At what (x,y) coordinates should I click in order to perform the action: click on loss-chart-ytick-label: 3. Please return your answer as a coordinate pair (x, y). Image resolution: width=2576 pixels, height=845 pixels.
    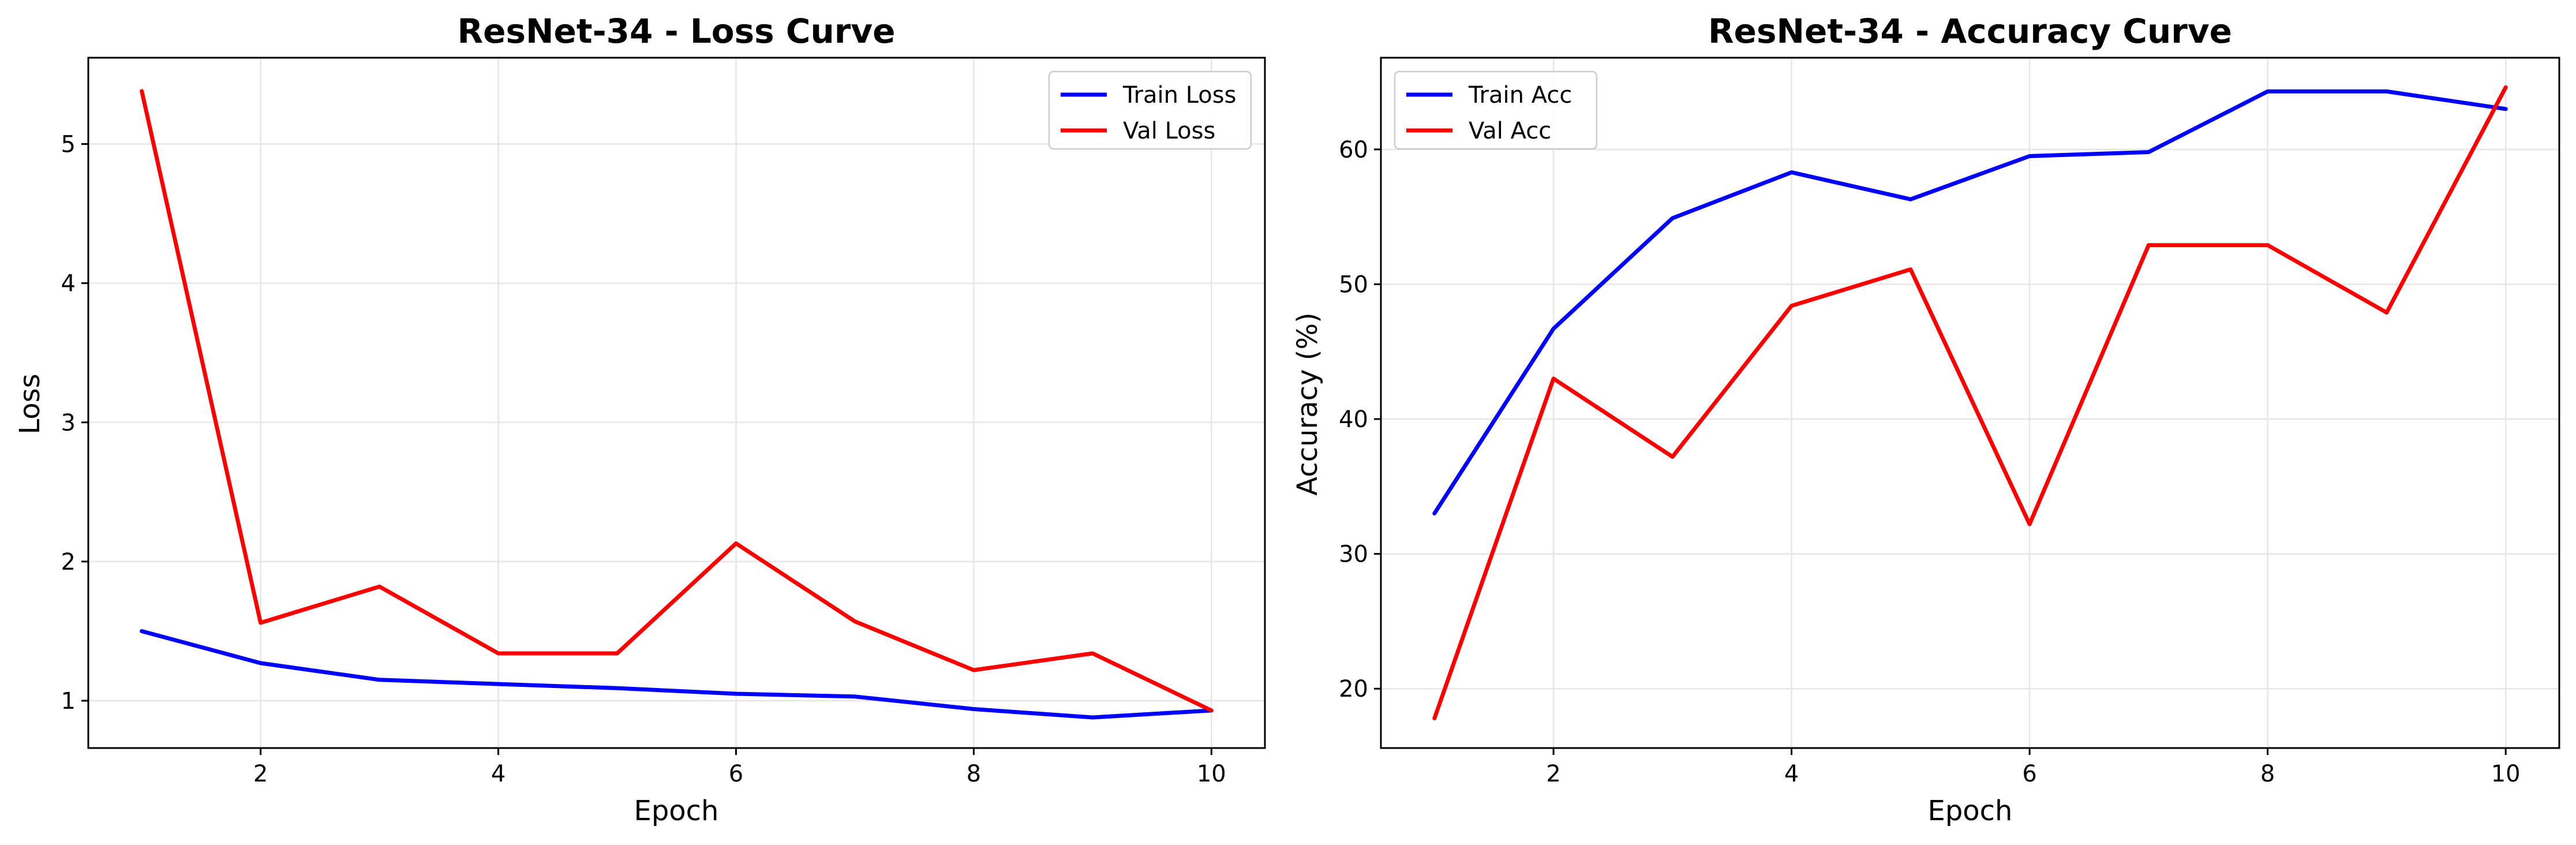
    Looking at the image, I should click on (68, 423).